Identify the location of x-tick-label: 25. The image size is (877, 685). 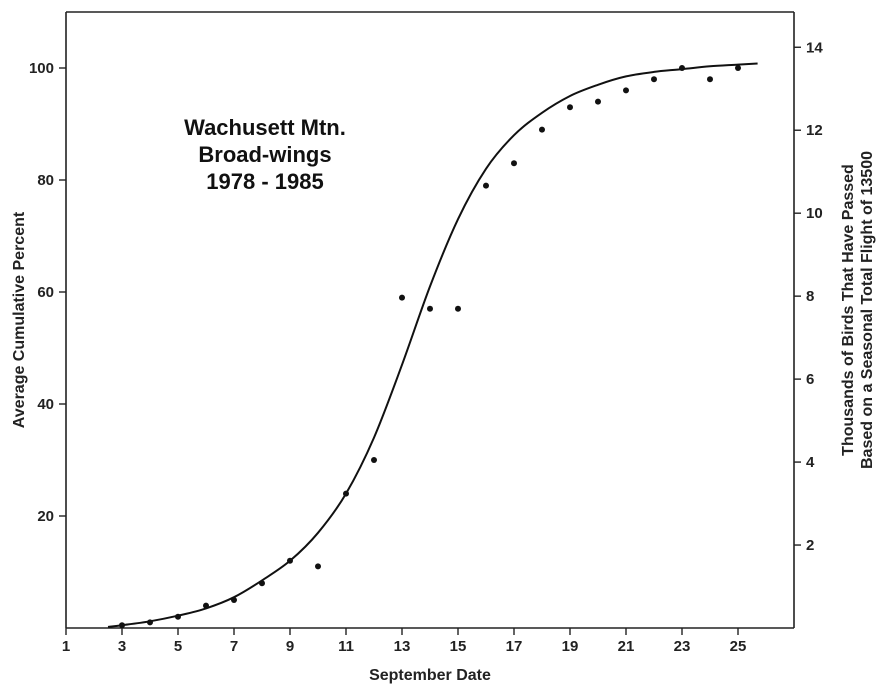
(738, 646).